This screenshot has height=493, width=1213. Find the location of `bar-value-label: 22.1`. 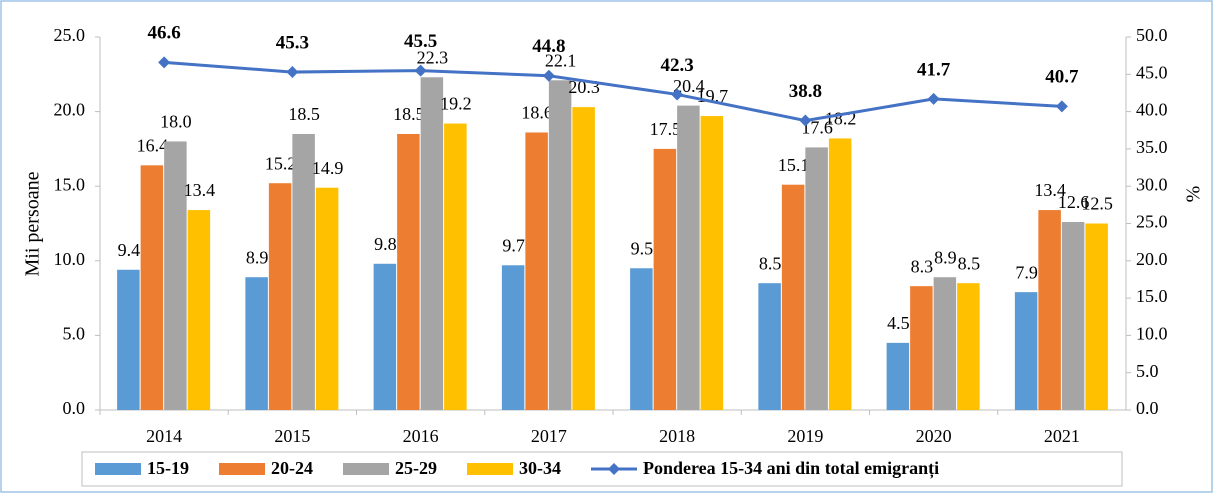

bar-value-label: 22.1 is located at coordinates (561, 60).